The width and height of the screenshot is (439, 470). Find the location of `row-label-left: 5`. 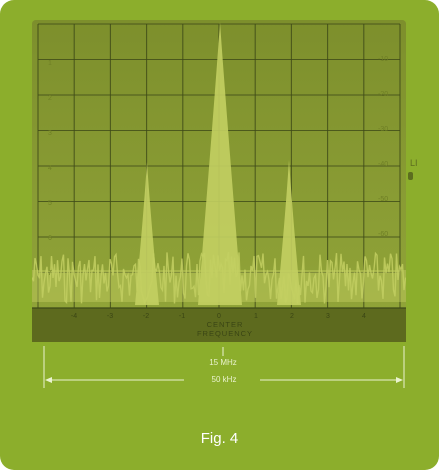

row-label-left: 5 is located at coordinates (50, 203).